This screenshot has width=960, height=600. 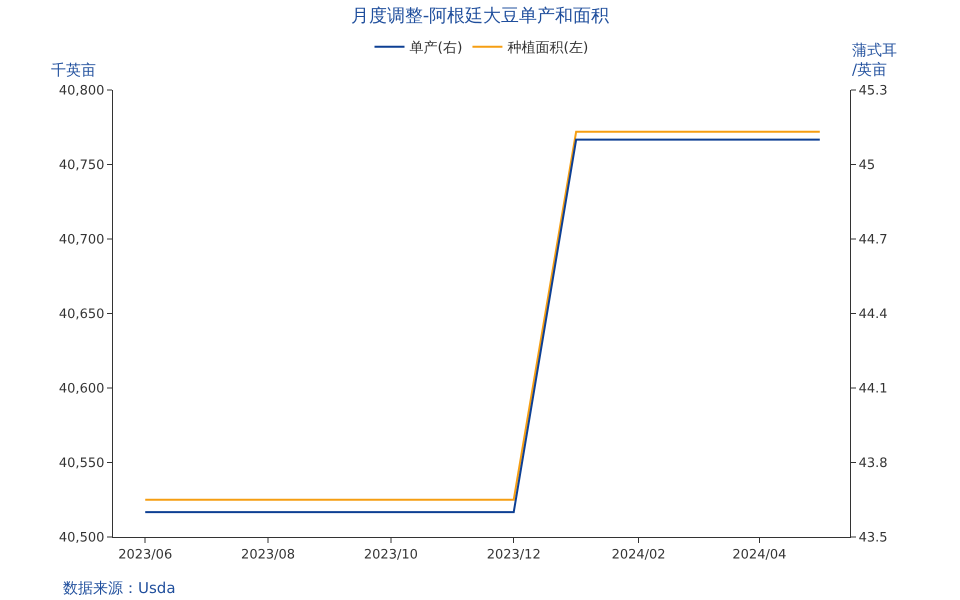 I want to click on y2-tick-label: 44.4, so click(x=873, y=314).